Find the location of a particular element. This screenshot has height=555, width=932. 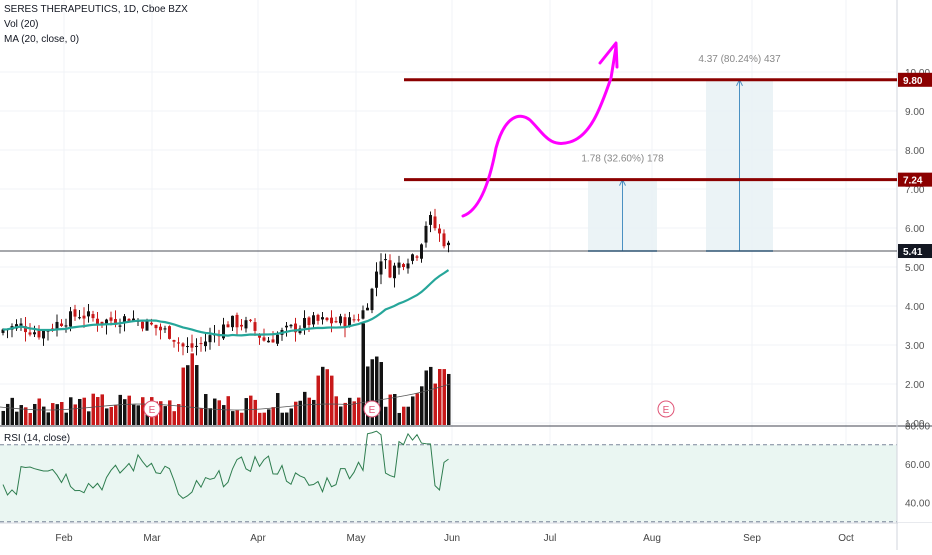

x-tick-label-jul: Jul is located at coordinates (550, 538).